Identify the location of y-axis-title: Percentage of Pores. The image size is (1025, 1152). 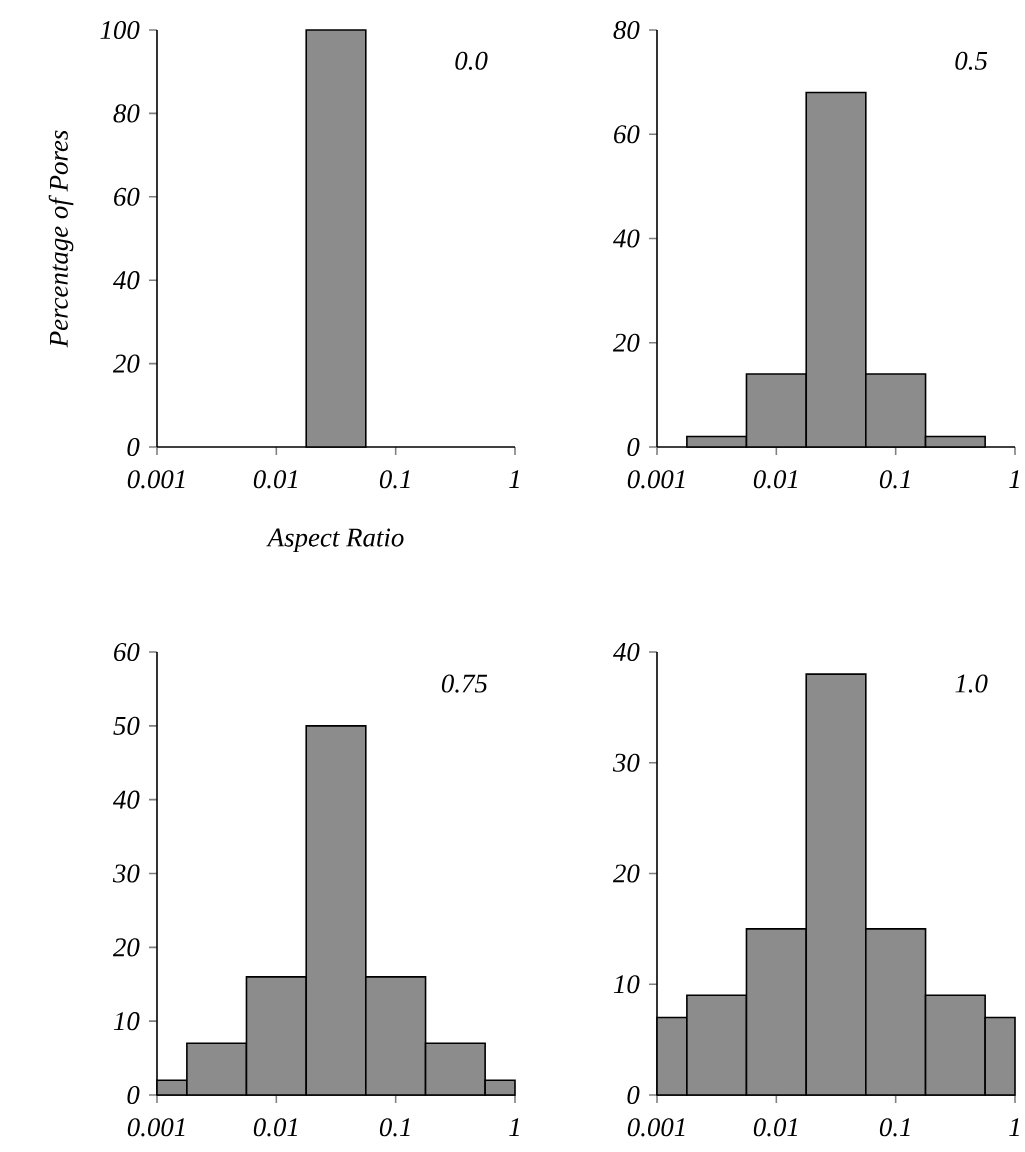
(61, 239).